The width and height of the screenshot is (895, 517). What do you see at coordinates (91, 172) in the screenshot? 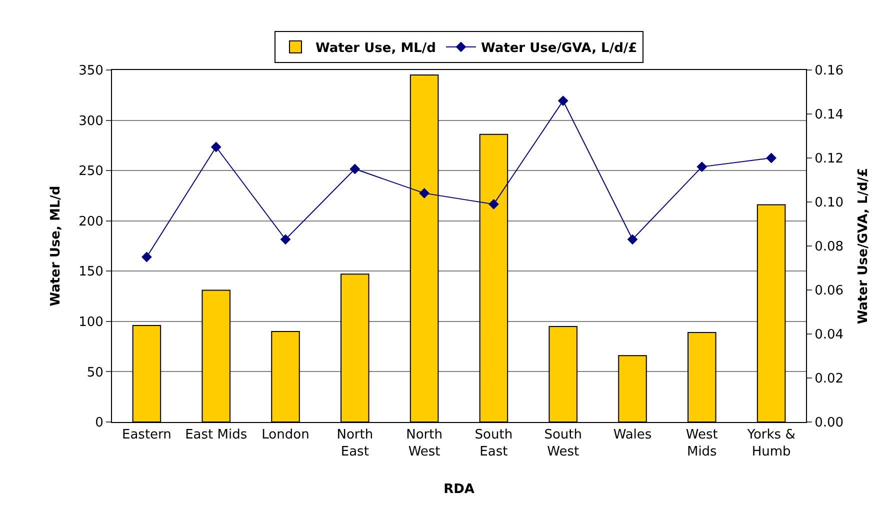
I see `y-tick-label: 250` at bounding box center [91, 172].